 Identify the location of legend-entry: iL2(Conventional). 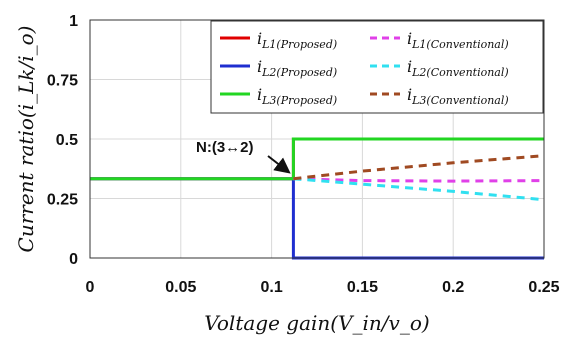
(458, 68).